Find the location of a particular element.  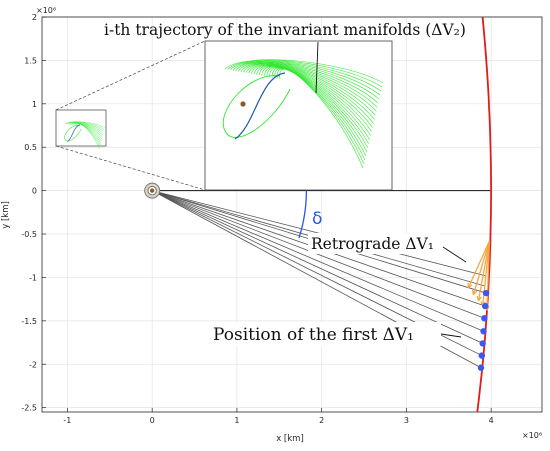

x-tick-label: -1 is located at coordinates (67, 420).